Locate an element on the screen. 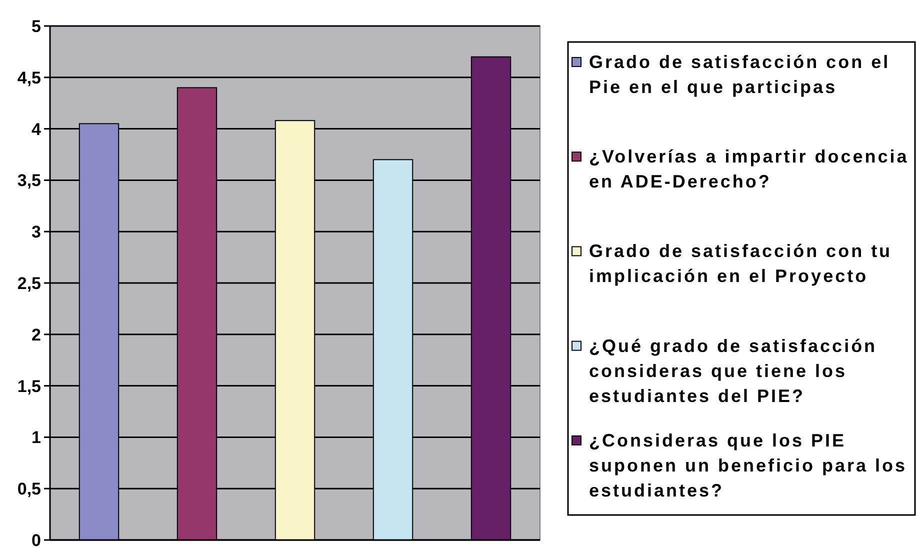 Image resolution: width=918 pixels, height=550 pixels. y-tick-label: 0 is located at coordinates (36, 540).